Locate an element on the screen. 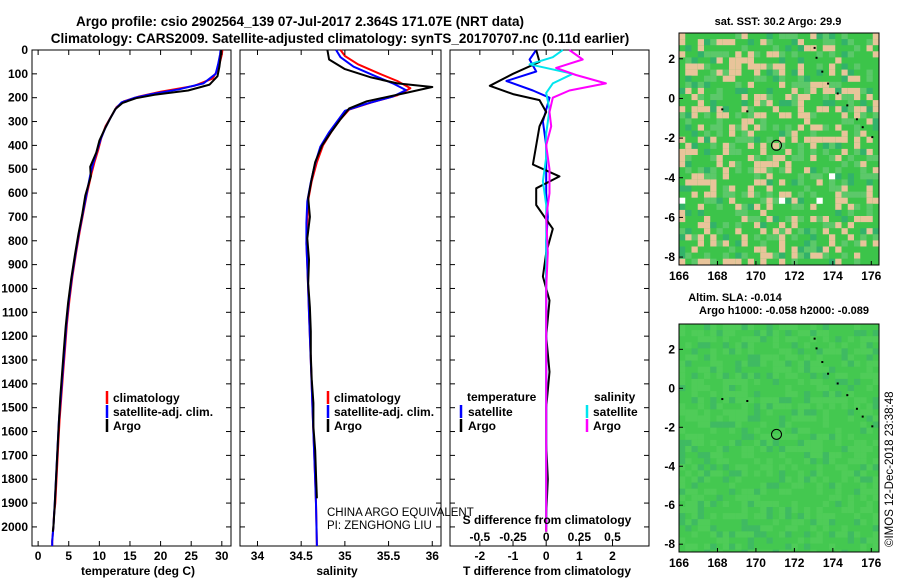 The image size is (900, 580). series-argo is located at coordinates (370, 274).